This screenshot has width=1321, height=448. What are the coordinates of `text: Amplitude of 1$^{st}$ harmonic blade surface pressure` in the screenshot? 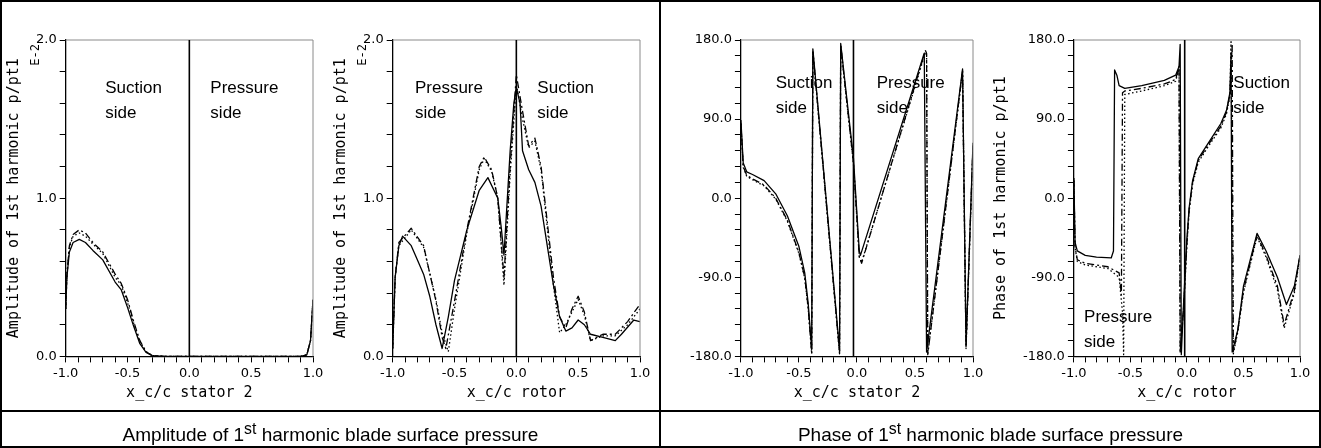 It's located at (330, 429).